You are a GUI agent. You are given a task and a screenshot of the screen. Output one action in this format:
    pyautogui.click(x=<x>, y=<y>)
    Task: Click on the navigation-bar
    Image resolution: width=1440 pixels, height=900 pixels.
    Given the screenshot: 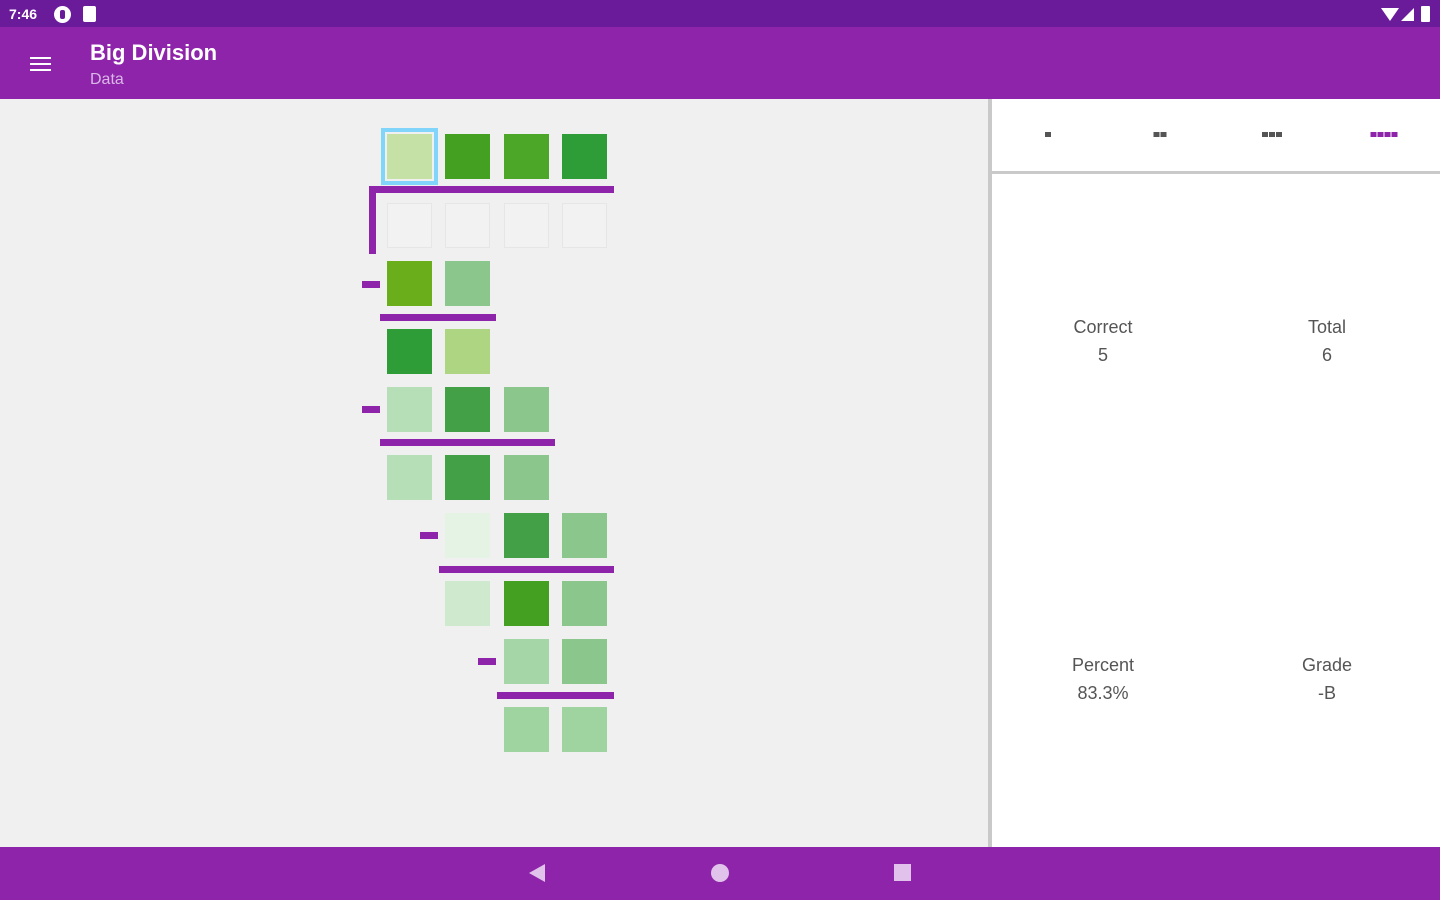 What is the action you would take?
    pyautogui.click(x=720, y=873)
    